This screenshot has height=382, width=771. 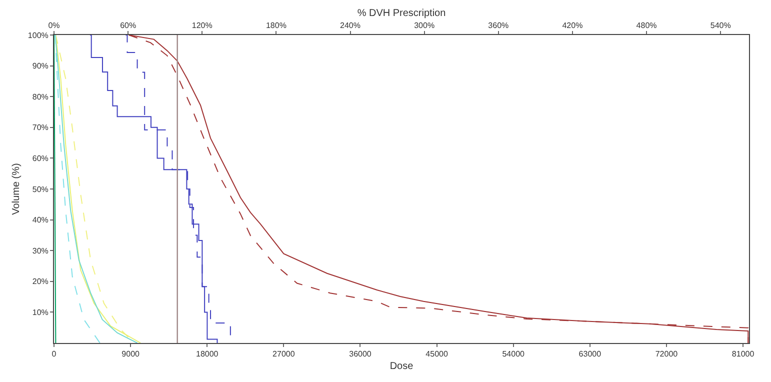 What do you see at coordinates (360, 354) in the screenshot?
I see `x-tick-label: 36000` at bounding box center [360, 354].